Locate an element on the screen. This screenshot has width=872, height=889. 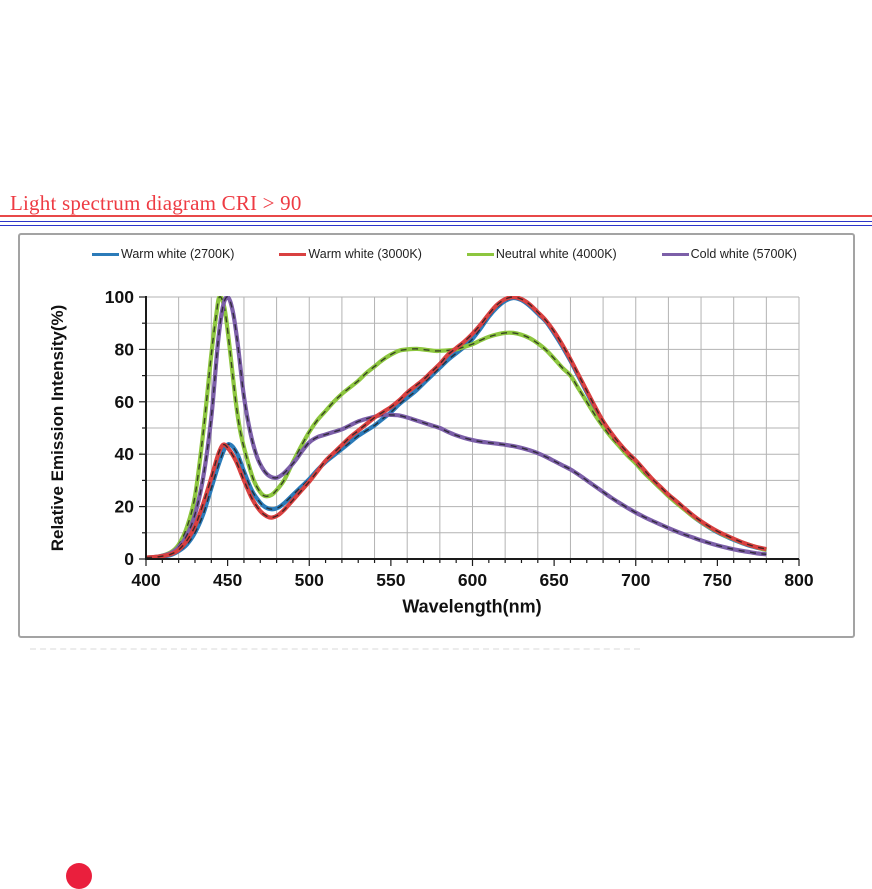
x-tick-label: 450 is located at coordinates (227, 580).